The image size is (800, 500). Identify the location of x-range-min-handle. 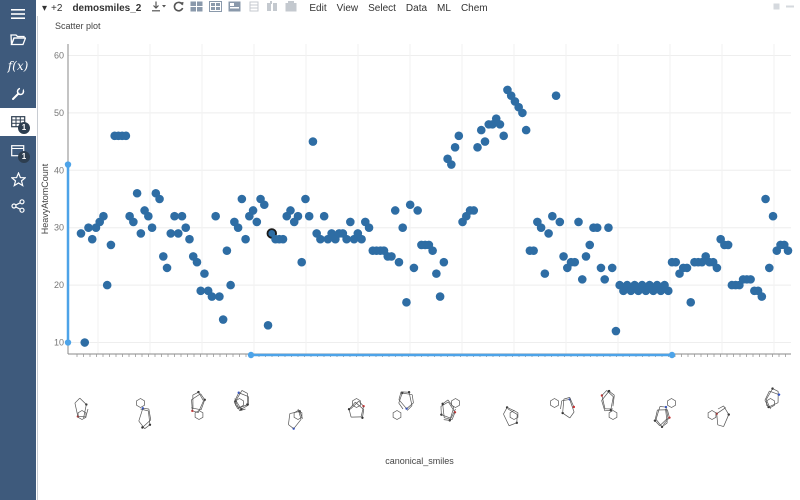
(251, 355).